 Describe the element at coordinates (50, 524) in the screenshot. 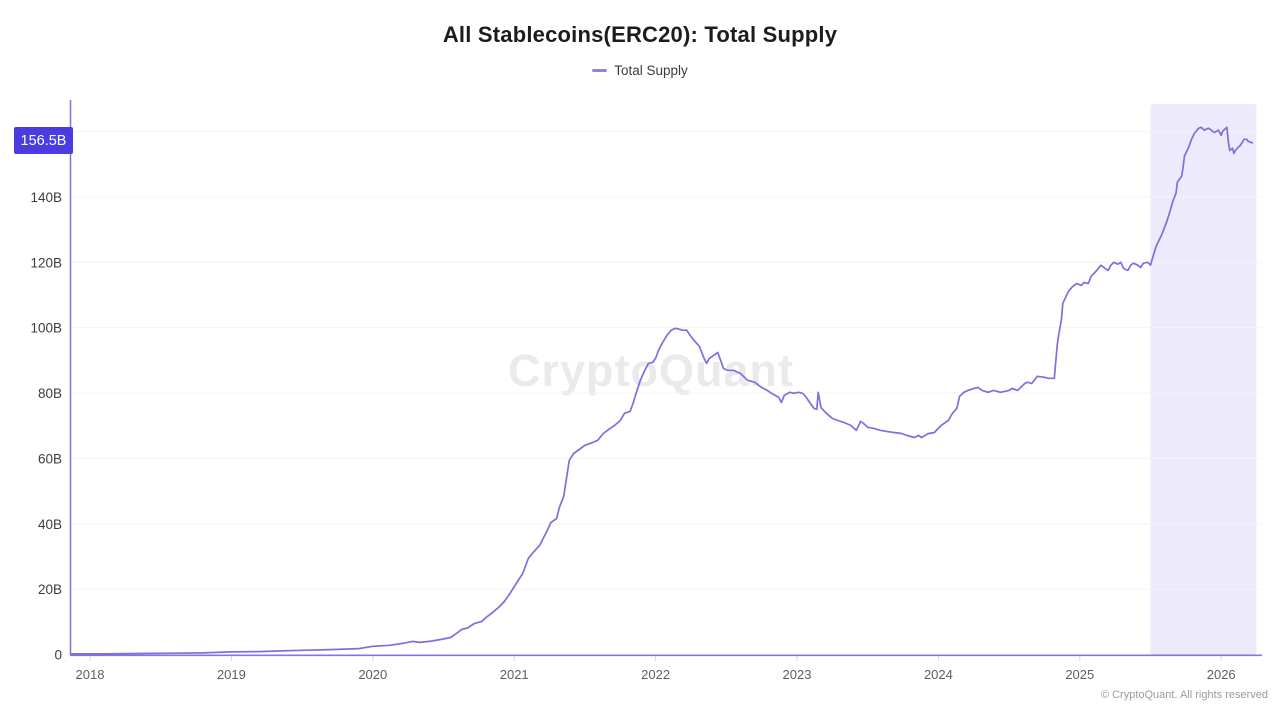

I see `y-tick-label: 40B` at that location.